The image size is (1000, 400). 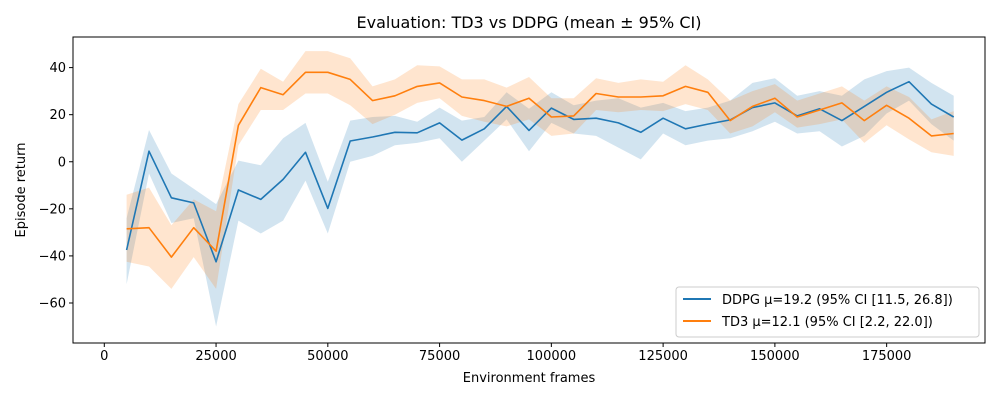 What do you see at coordinates (529, 378) in the screenshot?
I see `x-axis-label: Environment frames` at bounding box center [529, 378].